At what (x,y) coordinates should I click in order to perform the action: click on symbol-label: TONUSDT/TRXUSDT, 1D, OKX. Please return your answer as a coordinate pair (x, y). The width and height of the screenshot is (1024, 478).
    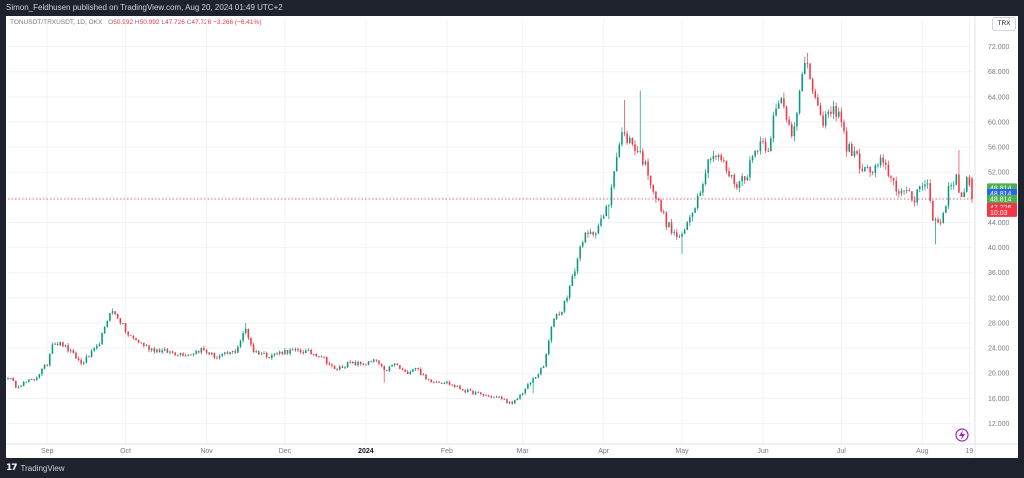
    Looking at the image, I should click on (56, 22).